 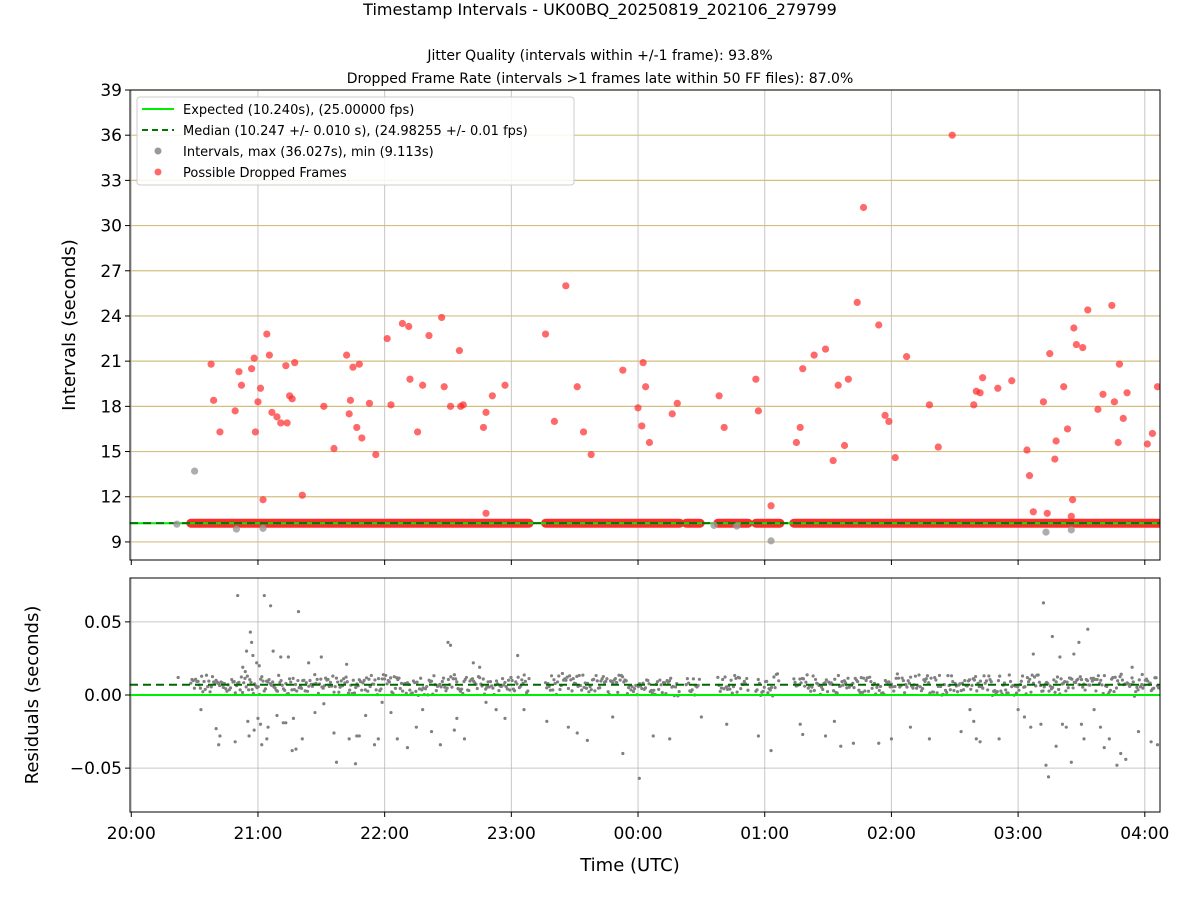 I want to click on y-axis-label-intervals: Intervals (seconds), so click(x=69, y=325).